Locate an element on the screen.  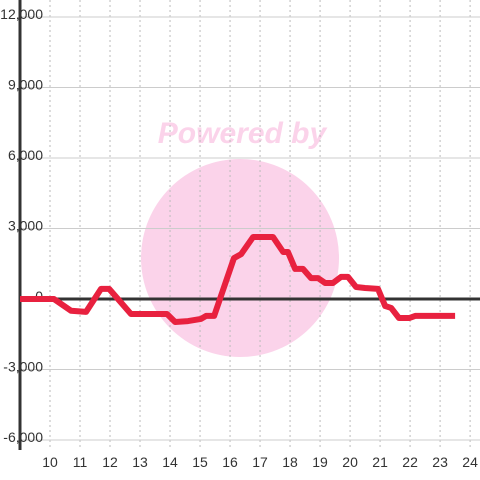
x-tick-label: 11 is located at coordinates (80, 462).